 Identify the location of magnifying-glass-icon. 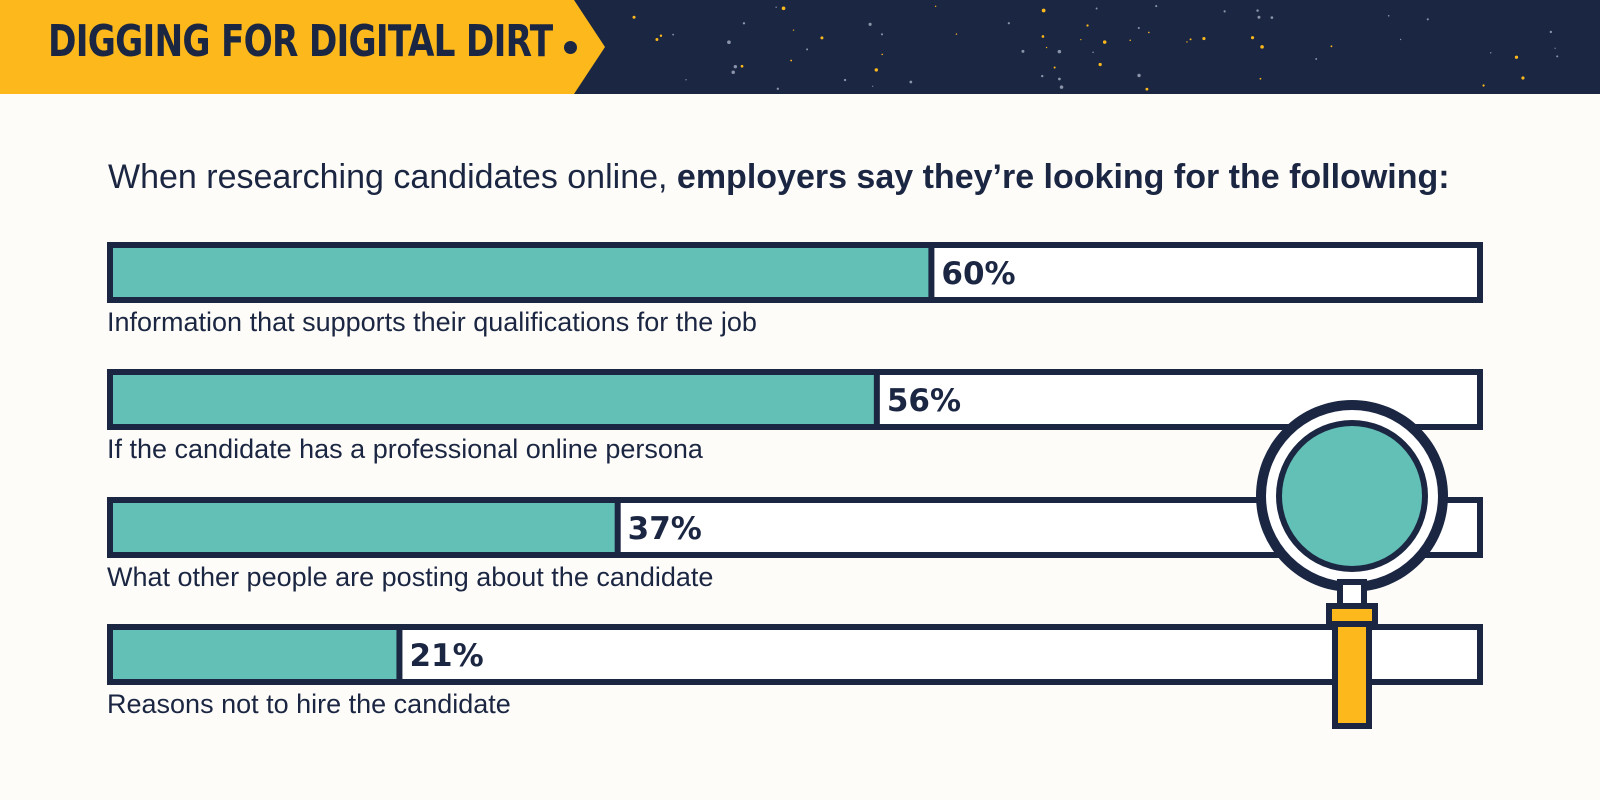
(1352, 564).